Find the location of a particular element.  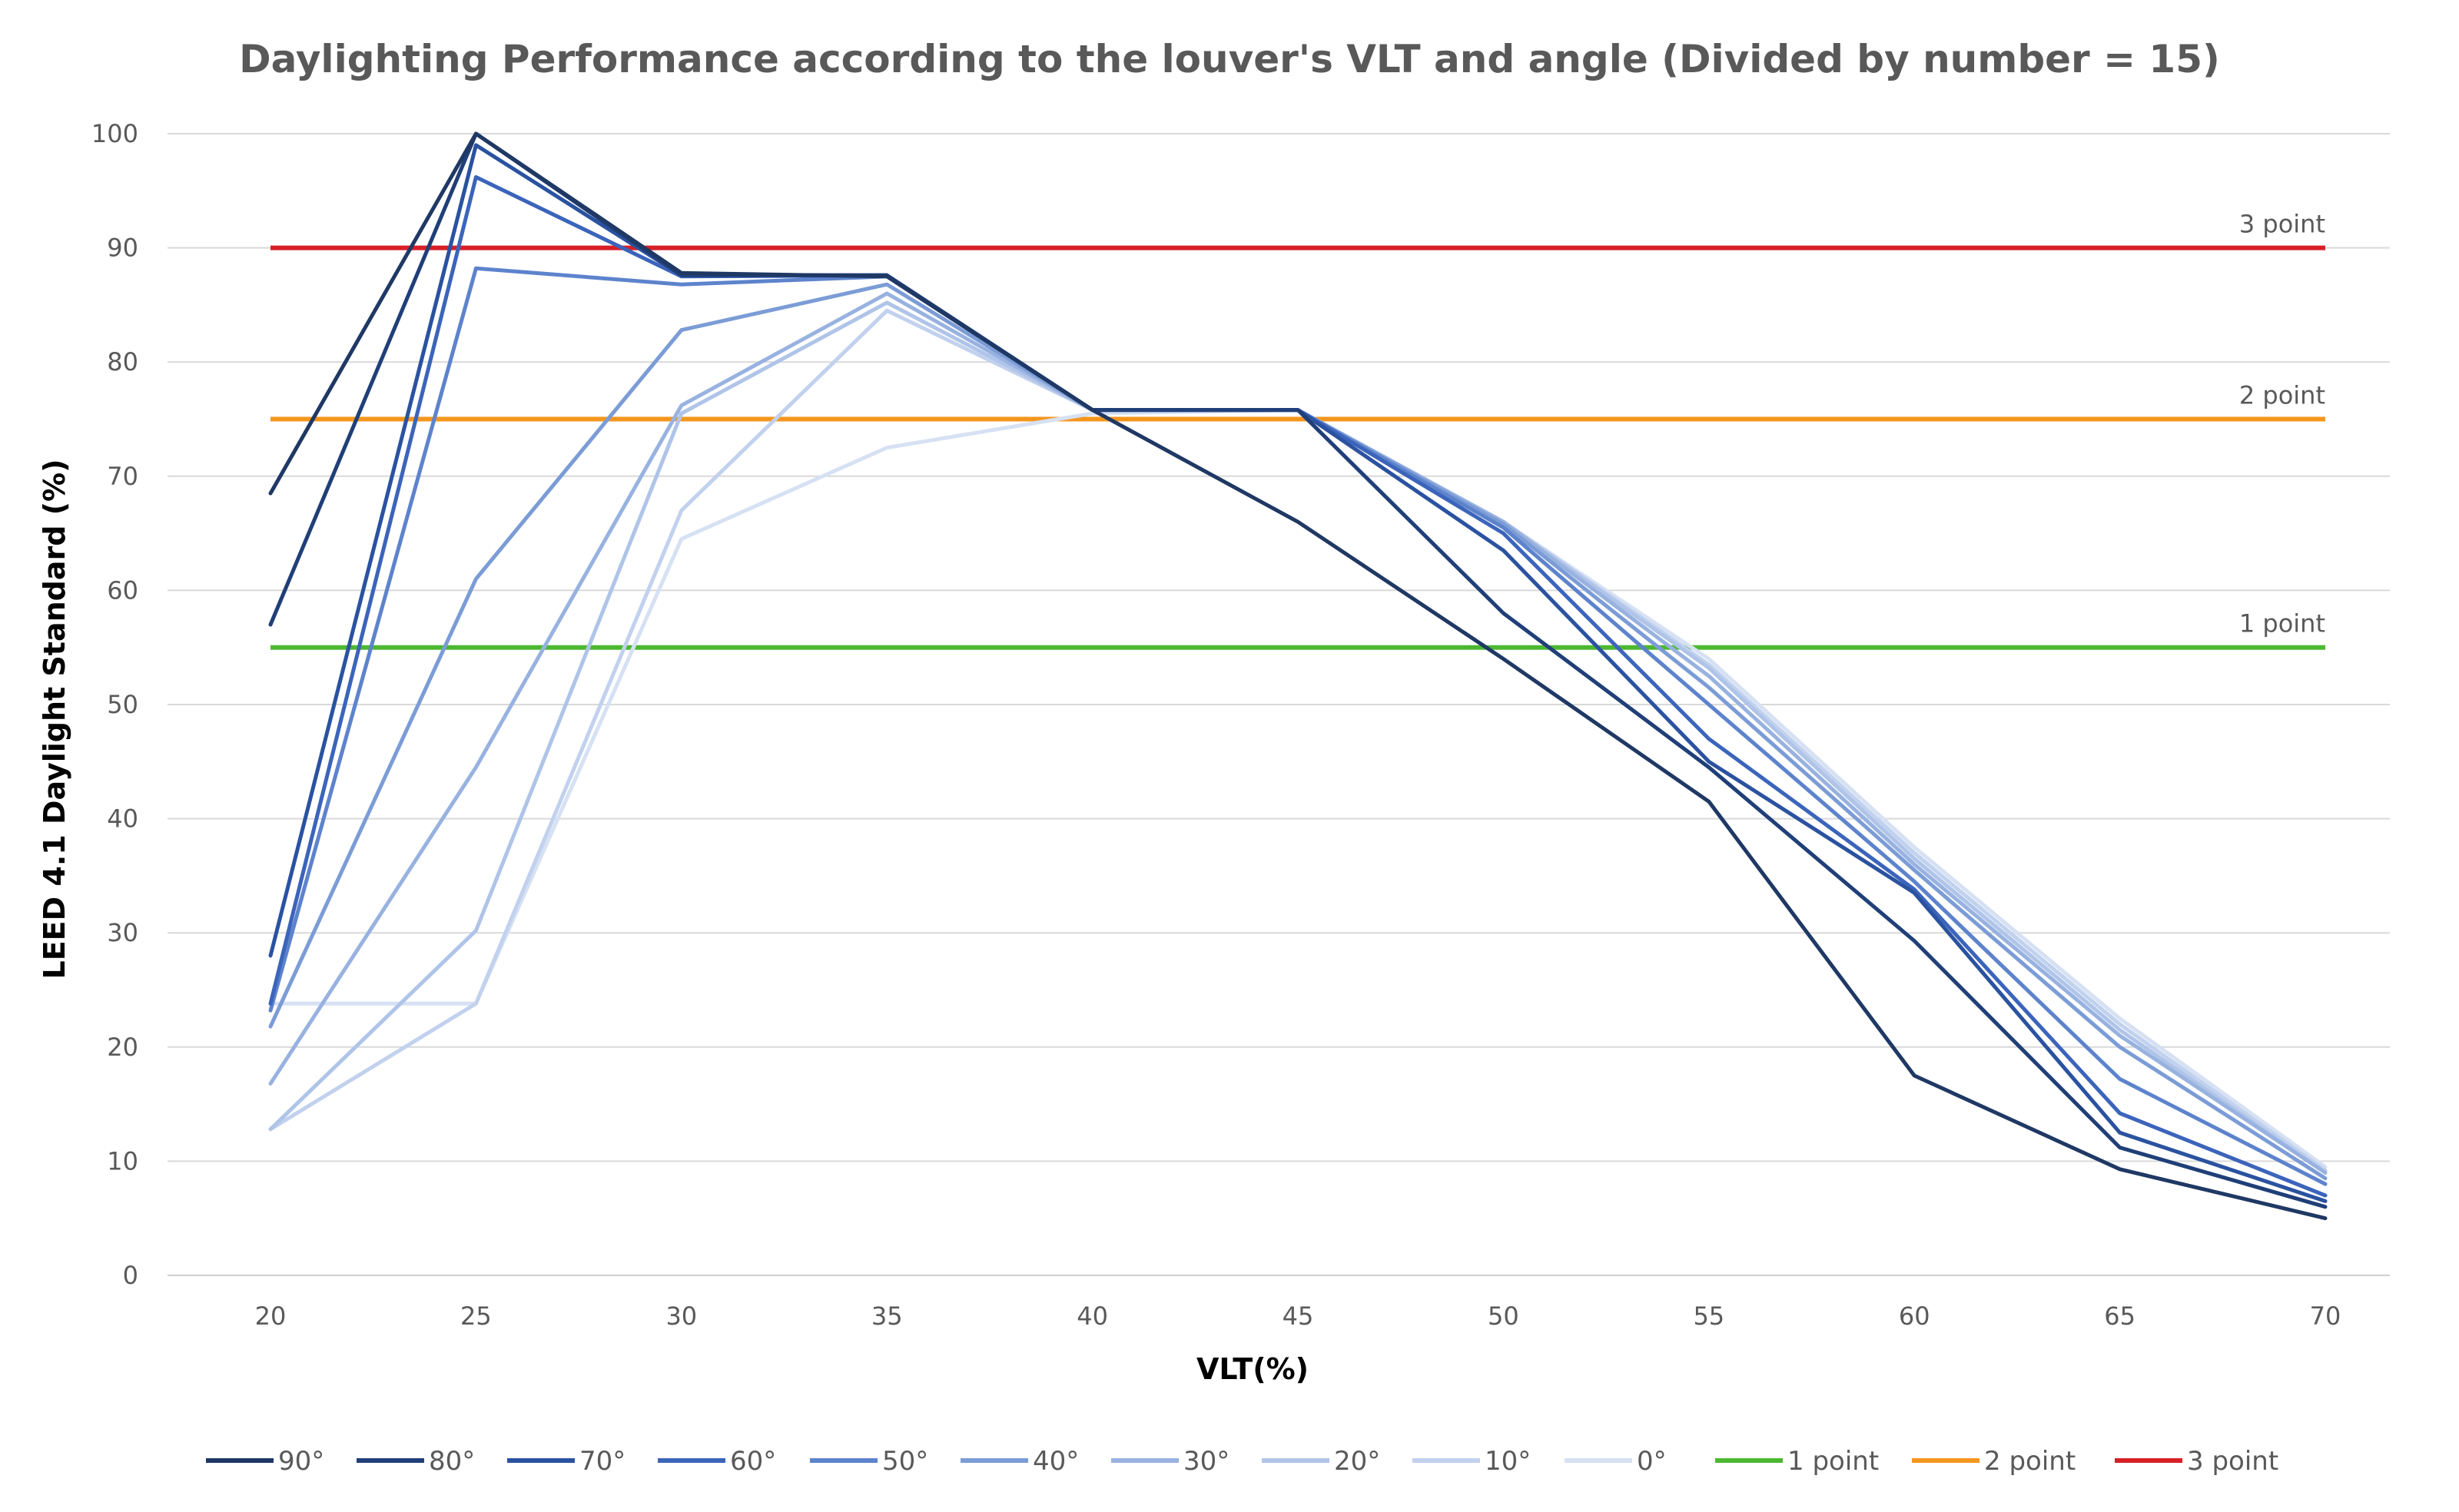

x-tick-label: 25 is located at coordinates (476, 1316).